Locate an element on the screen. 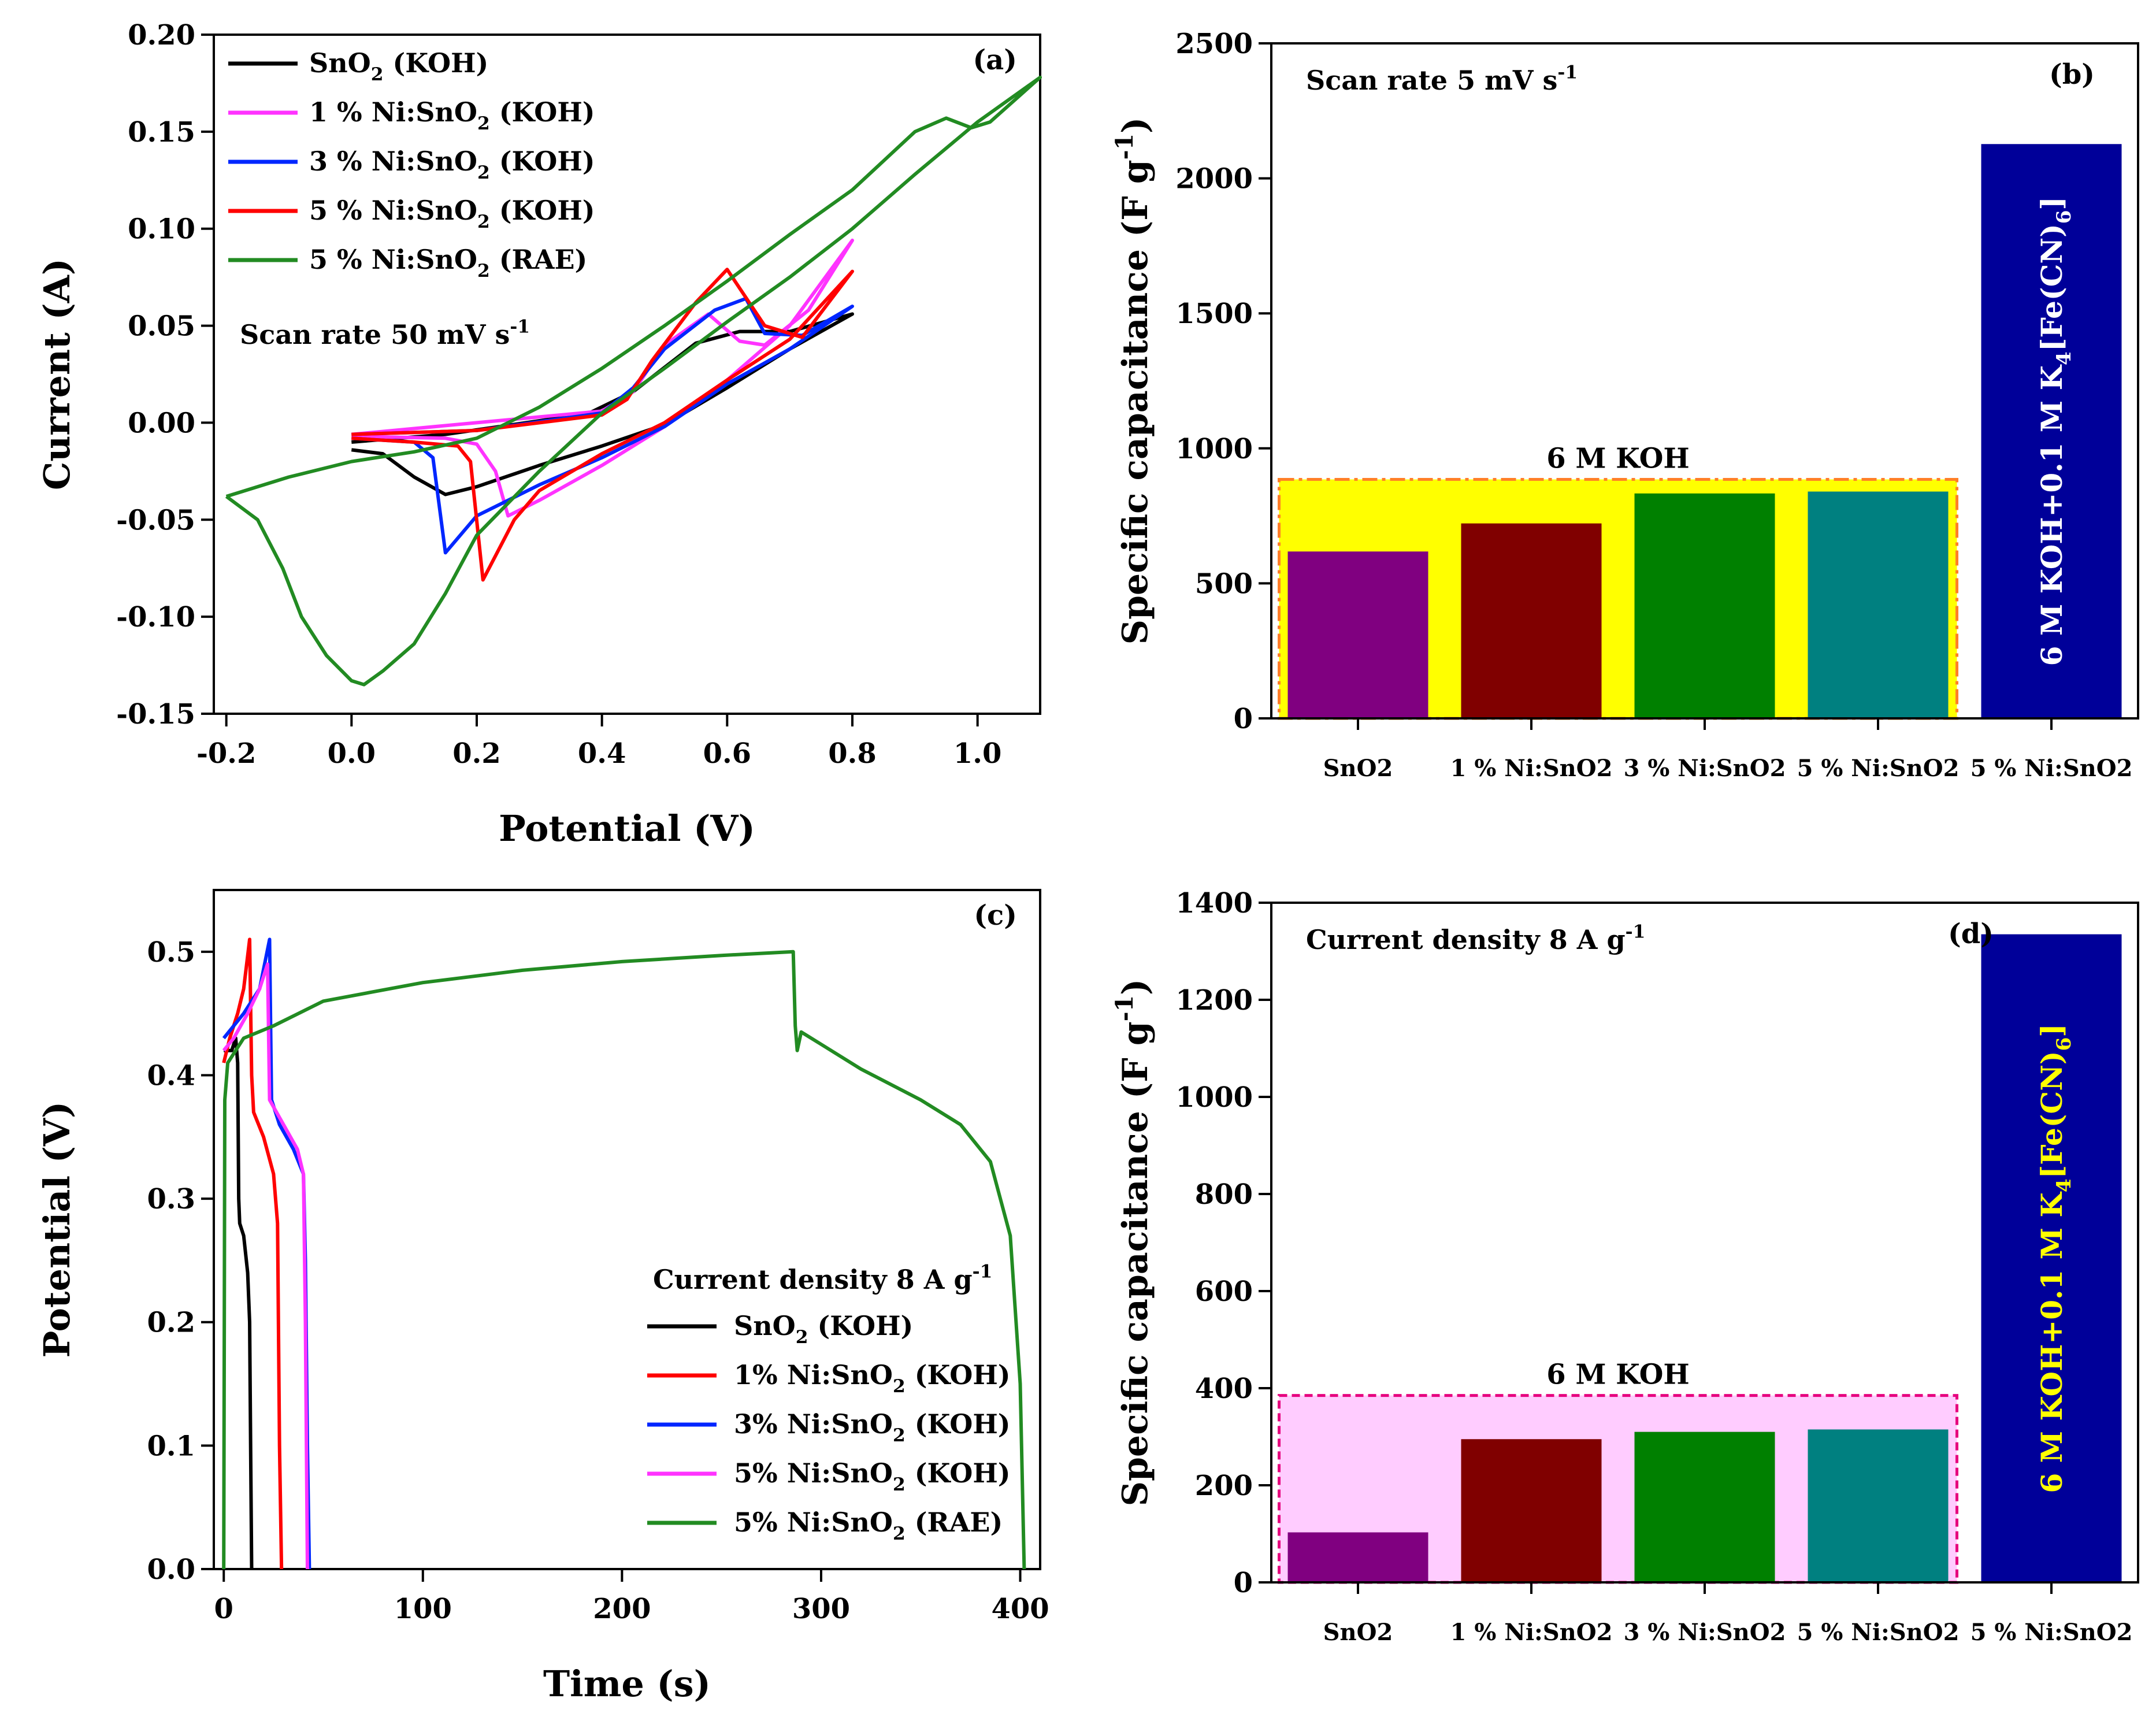  y-tick-label: 1400 is located at coordinates (1214, 903).